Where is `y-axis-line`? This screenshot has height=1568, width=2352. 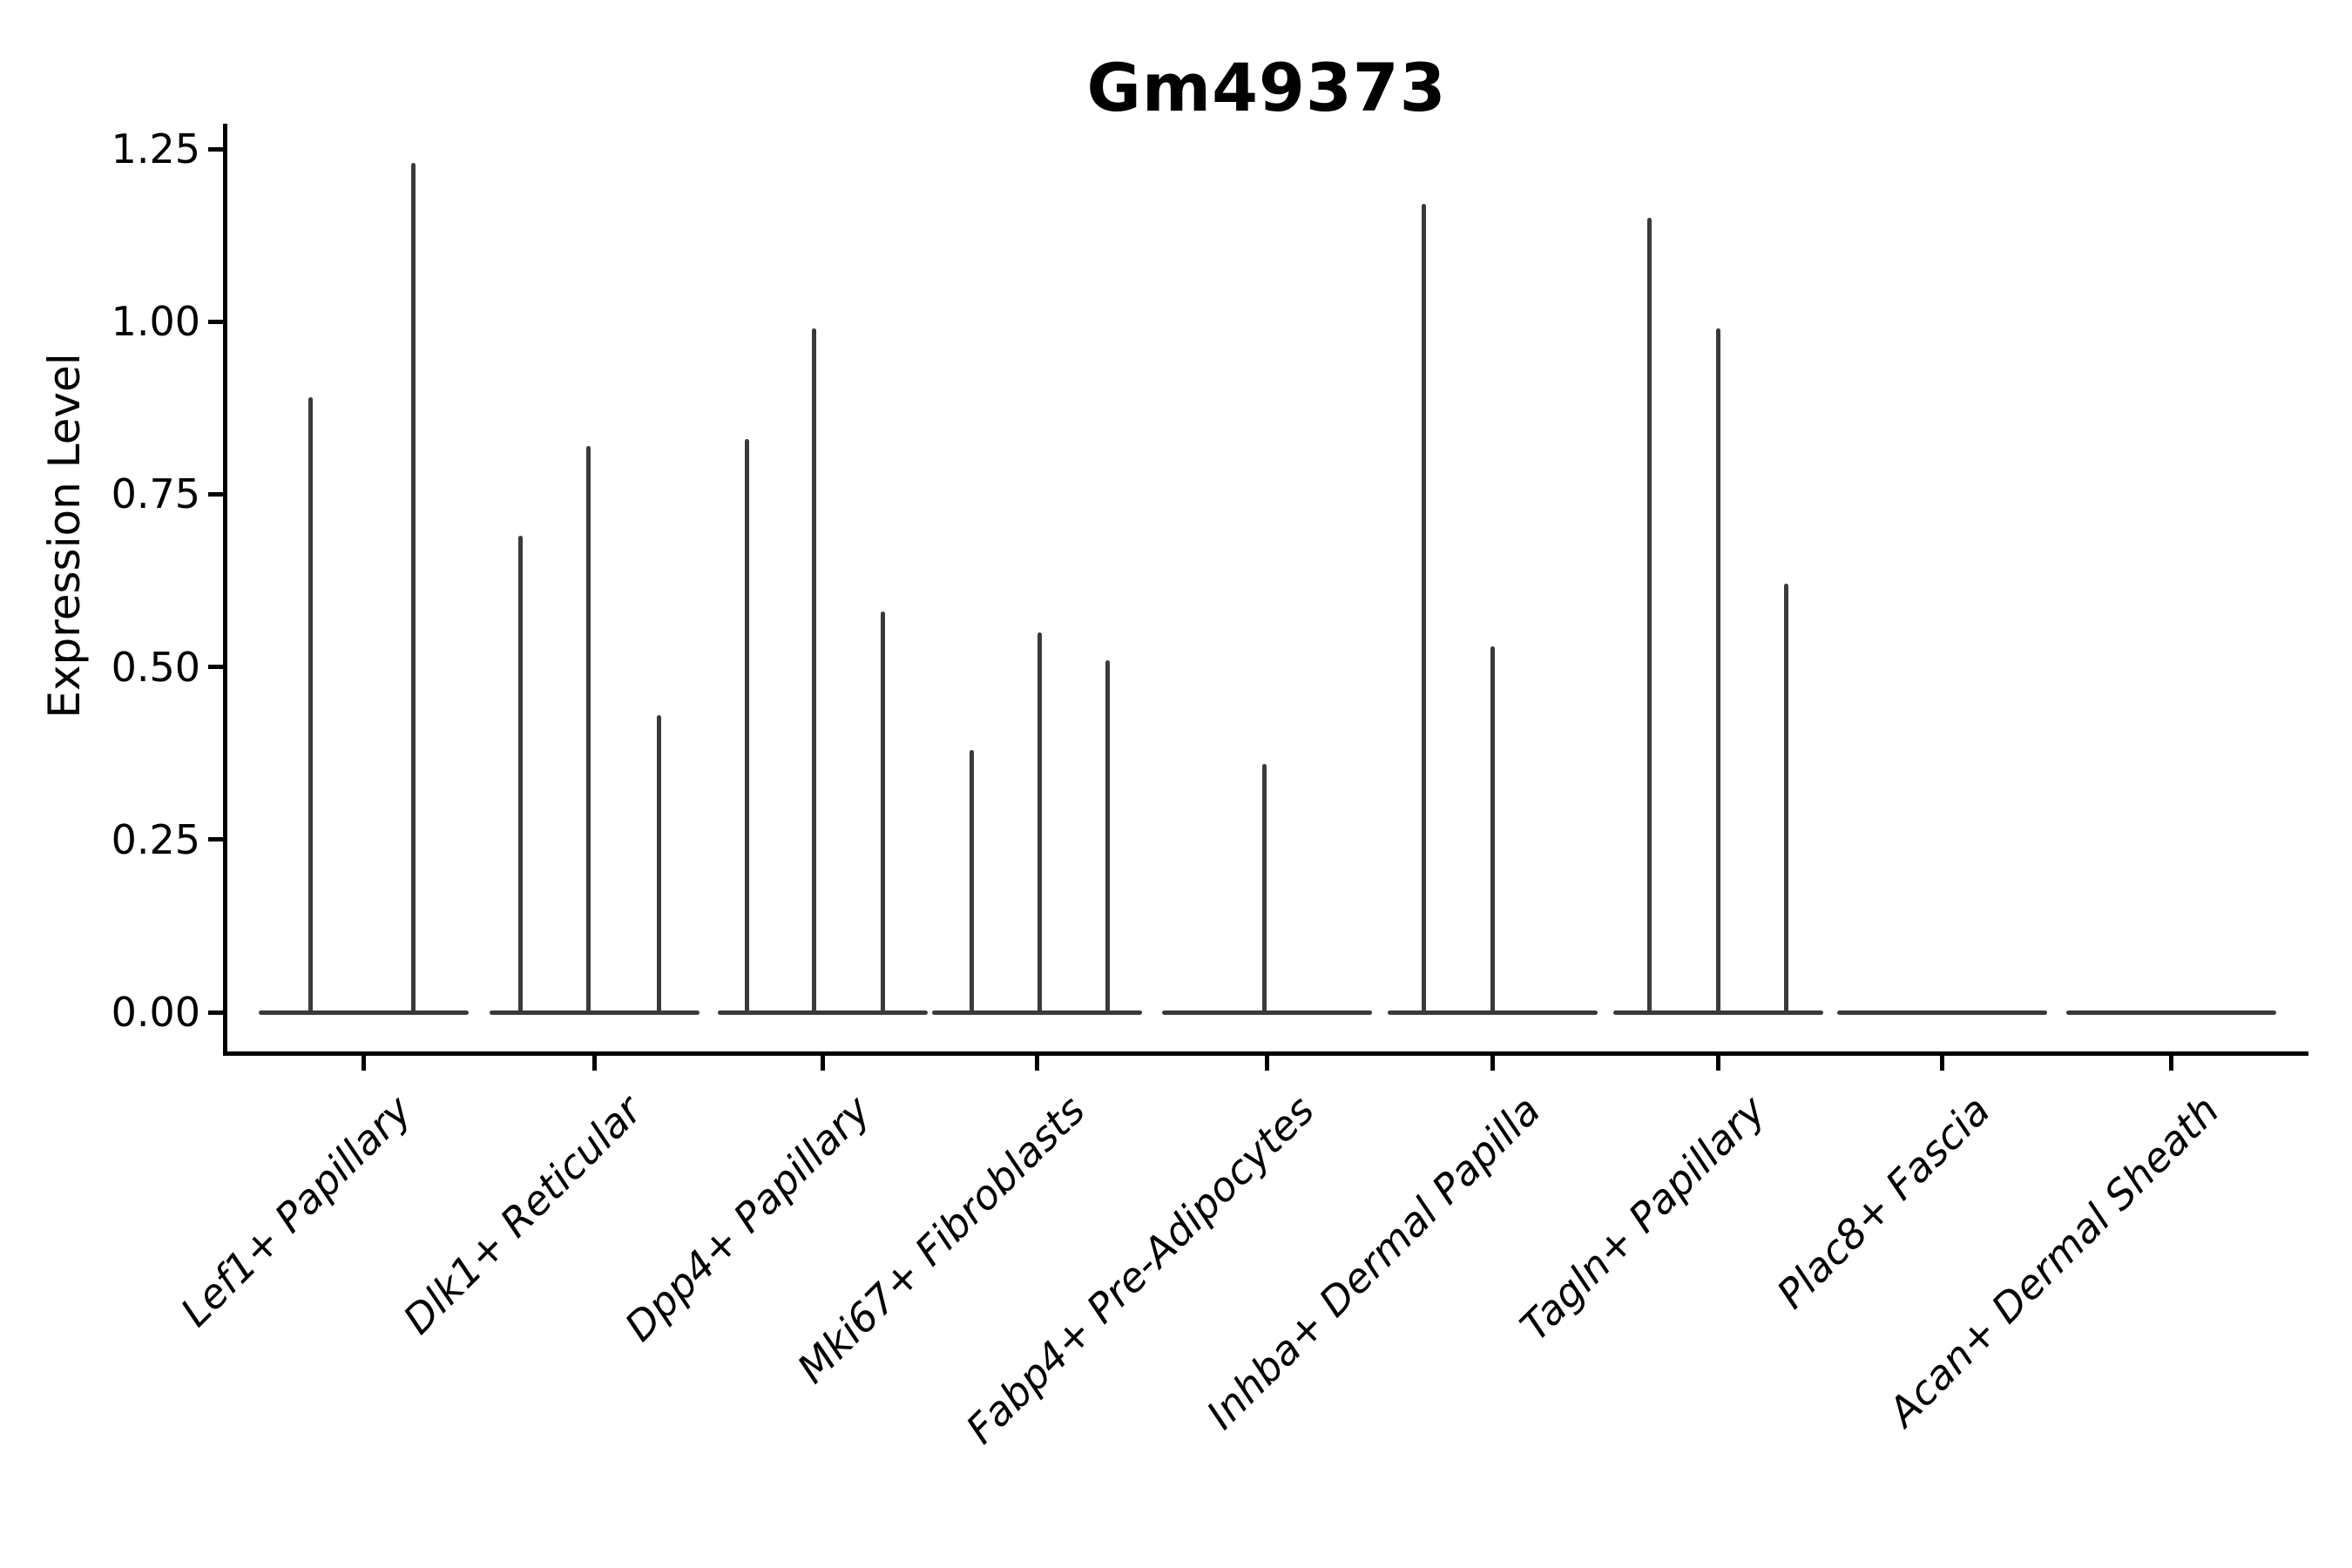
y-axis-line is located at coordinates (225, 590).